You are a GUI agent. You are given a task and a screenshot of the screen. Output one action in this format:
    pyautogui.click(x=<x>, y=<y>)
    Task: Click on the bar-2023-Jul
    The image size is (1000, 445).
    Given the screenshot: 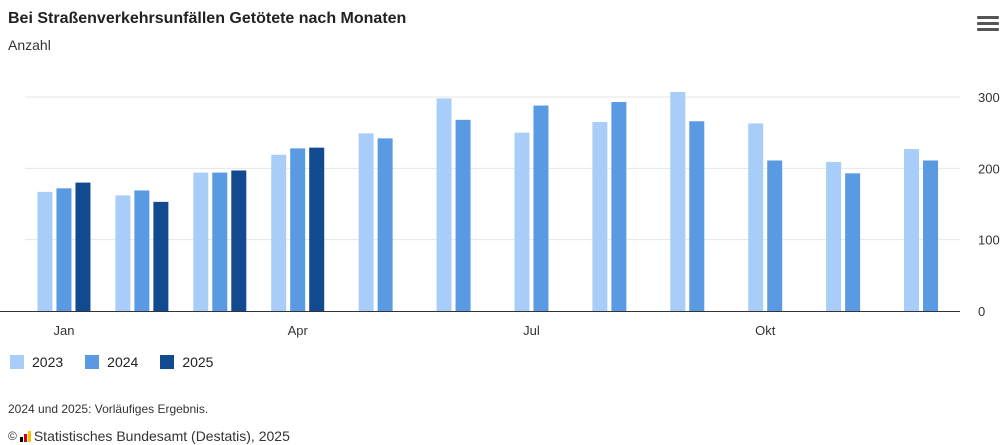 What is the action you would take?
    pyautogui.click(x=522, y=221)
    